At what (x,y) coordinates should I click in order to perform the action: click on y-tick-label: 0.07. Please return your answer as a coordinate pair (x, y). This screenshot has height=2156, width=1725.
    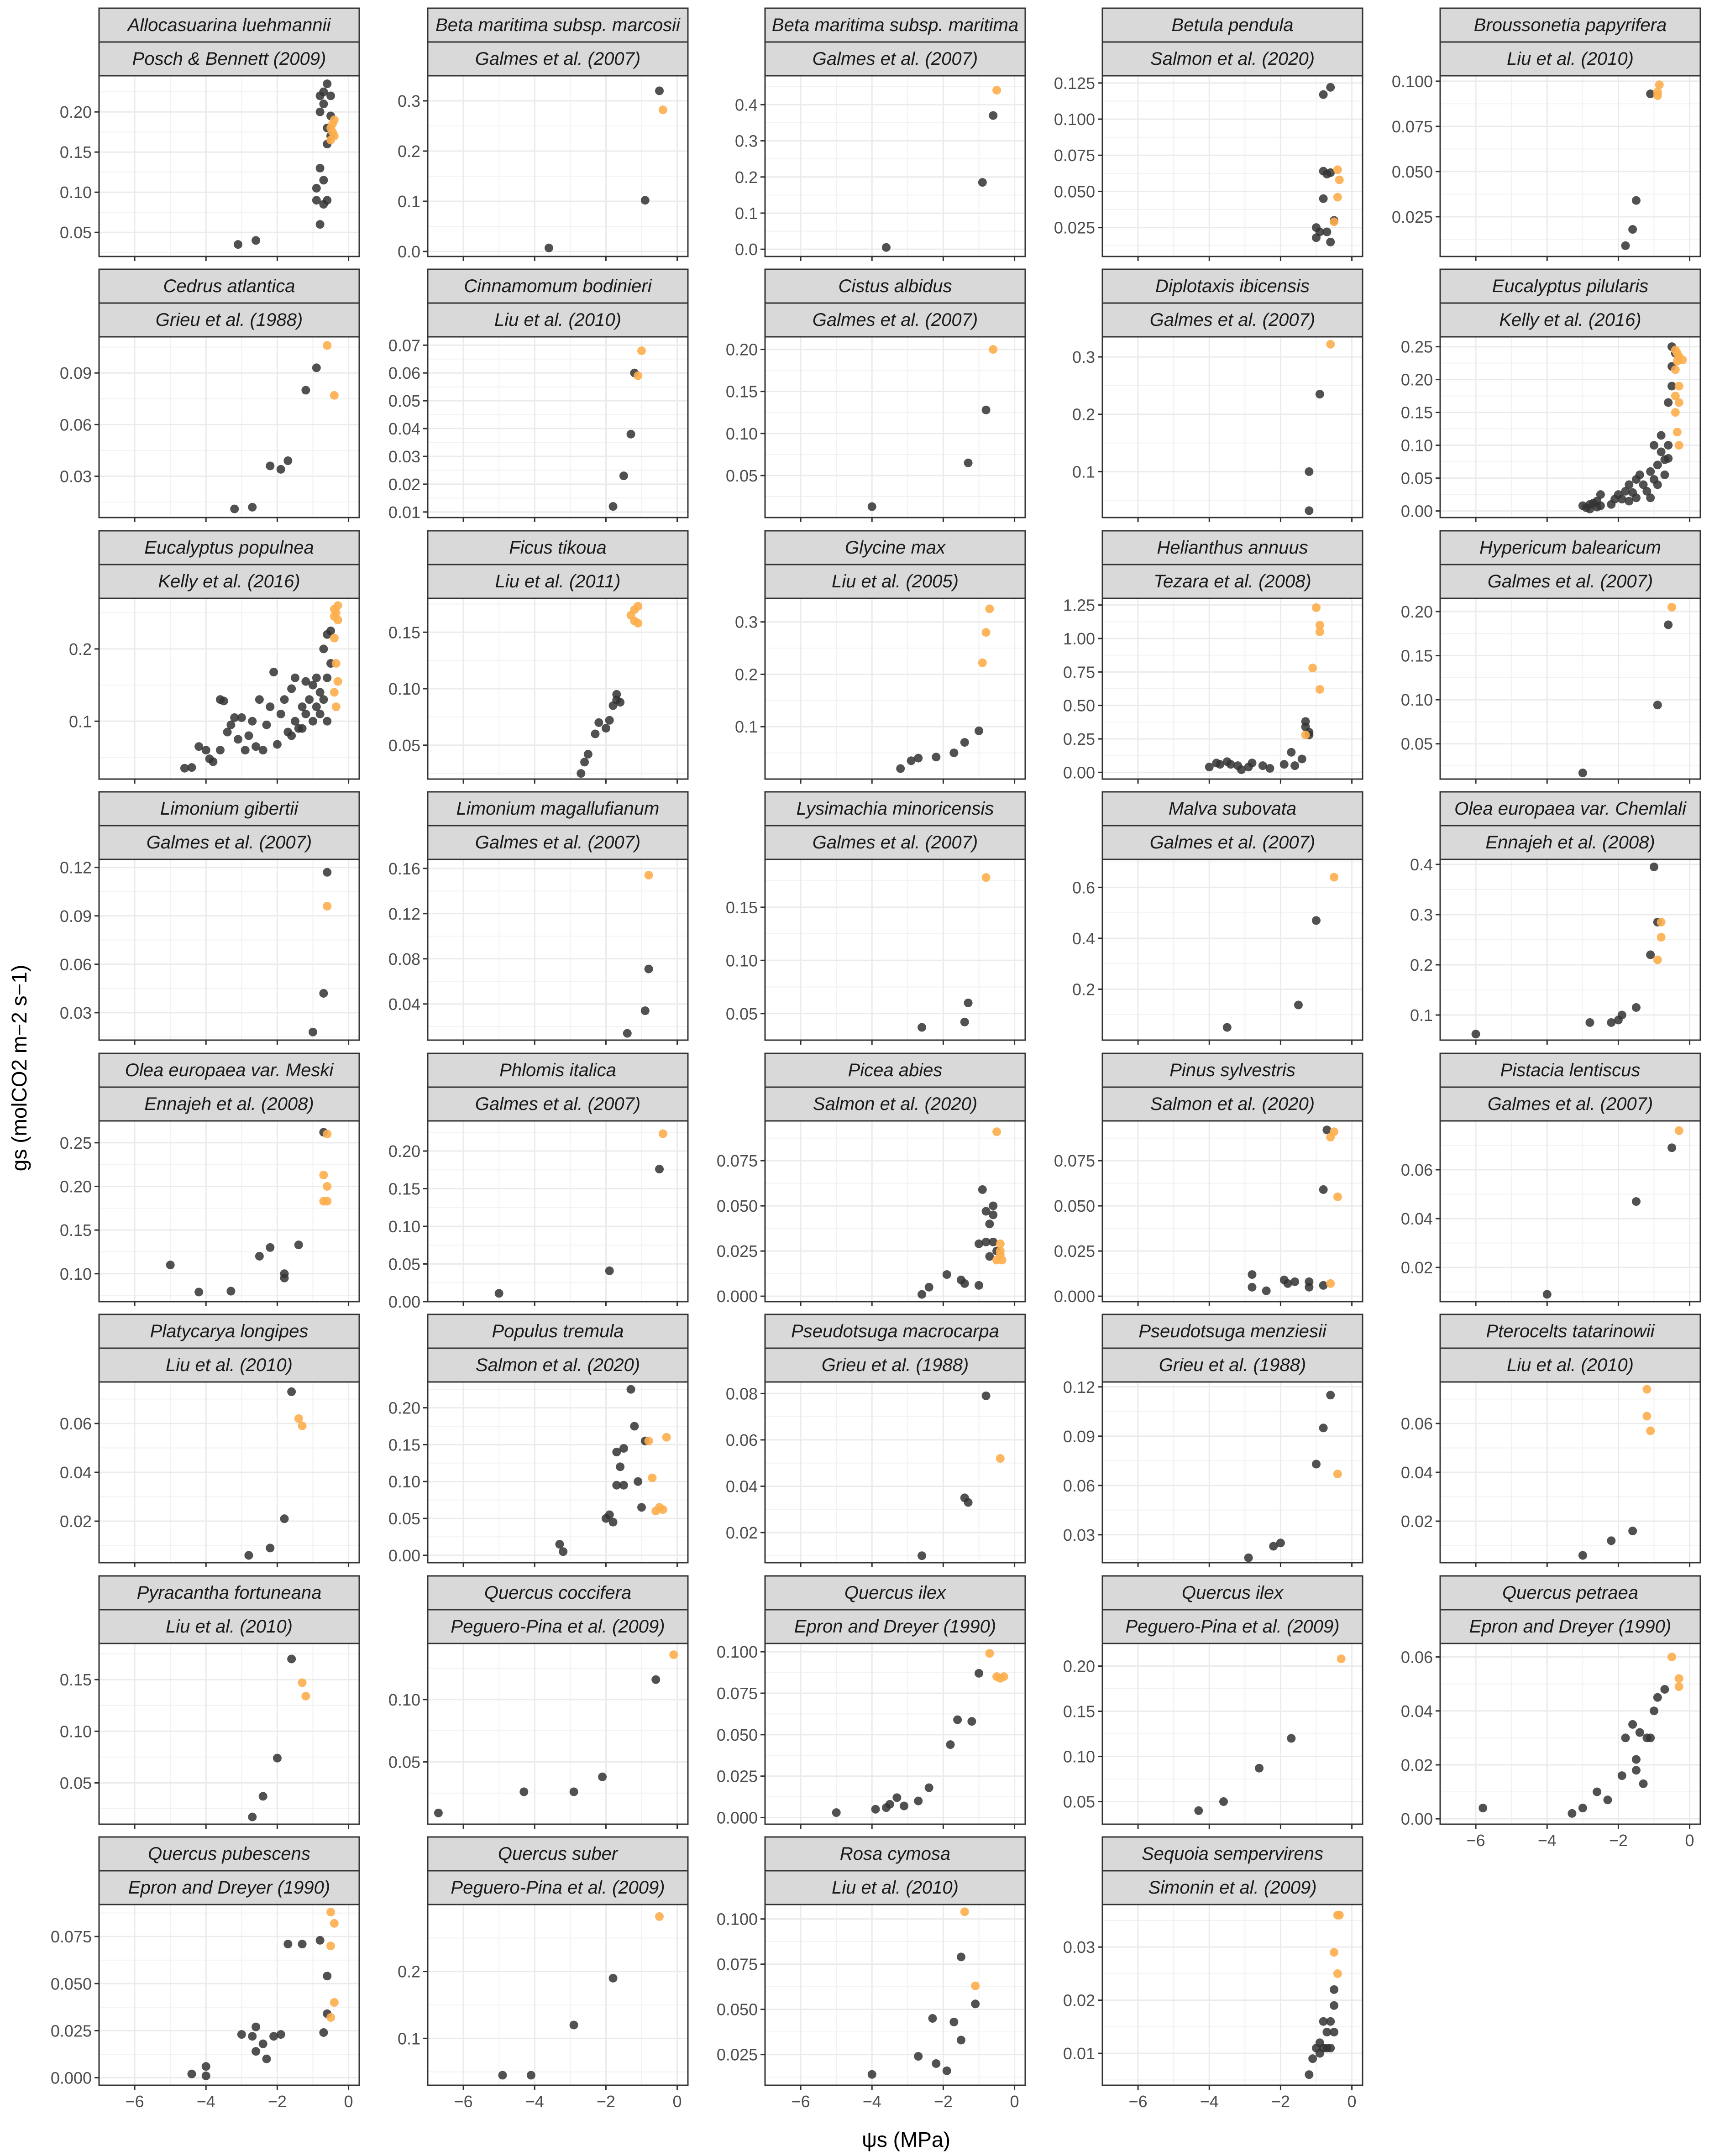
    Looking at the image, I should click on (404, 346).